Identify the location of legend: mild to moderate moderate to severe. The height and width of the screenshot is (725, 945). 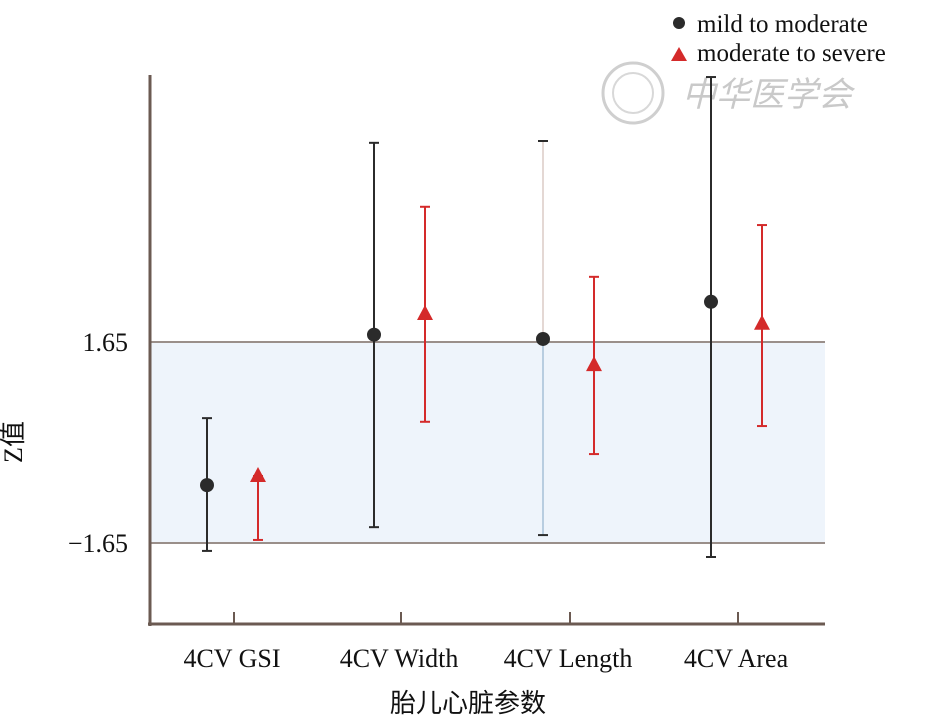
(778, 39).